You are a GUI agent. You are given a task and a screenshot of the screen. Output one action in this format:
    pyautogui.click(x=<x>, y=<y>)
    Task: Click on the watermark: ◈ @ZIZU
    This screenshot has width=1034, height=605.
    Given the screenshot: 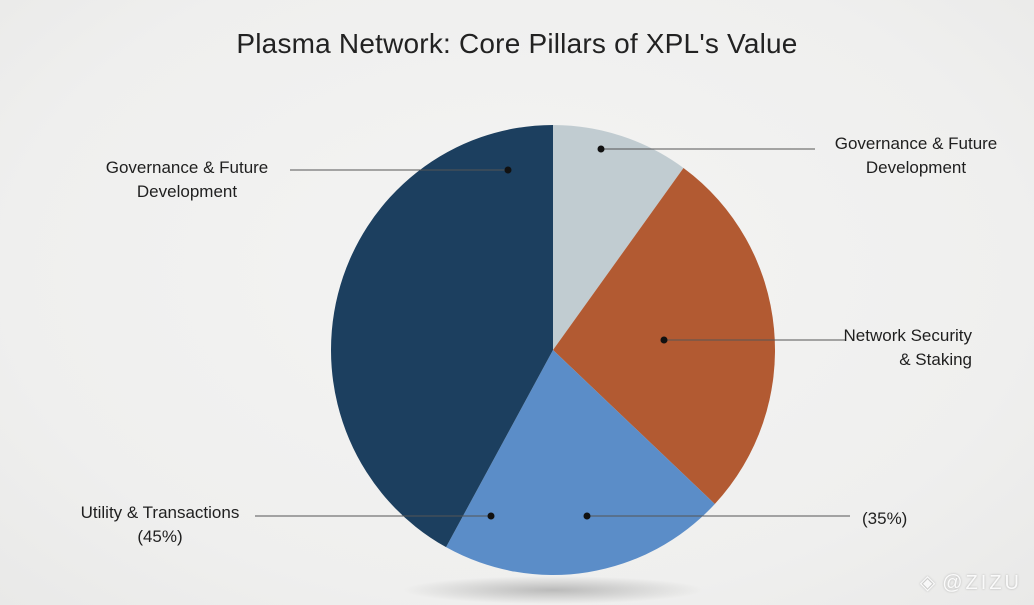 What is the action you would take?
    pyautogui.click(x=970, y=583)
    